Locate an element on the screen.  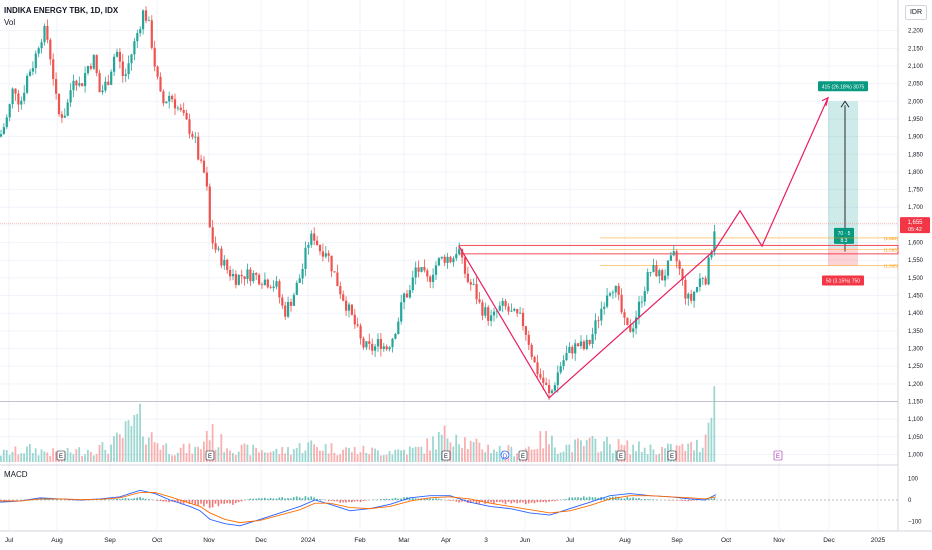
time-tick-label: Jun is located at coordinates (525, 540).